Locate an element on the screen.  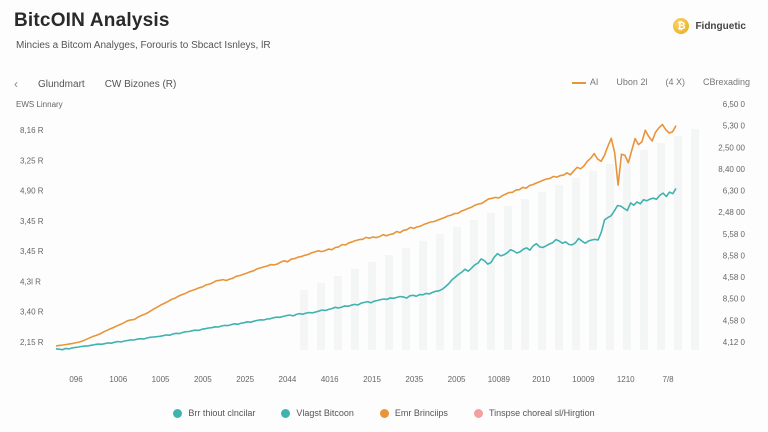
tab-glundmart: Glundmart is located at coordinates (61, 84).